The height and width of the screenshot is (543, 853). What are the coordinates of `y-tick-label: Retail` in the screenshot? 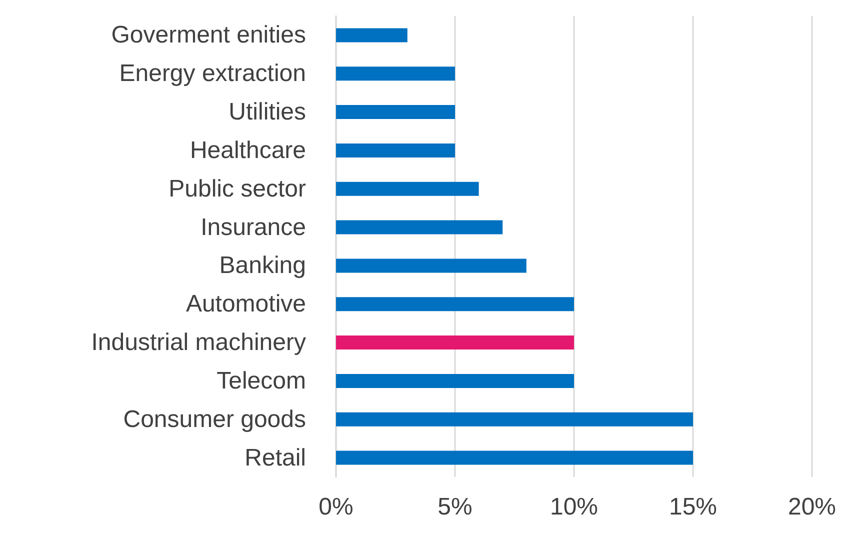 It's located at (275, 458).